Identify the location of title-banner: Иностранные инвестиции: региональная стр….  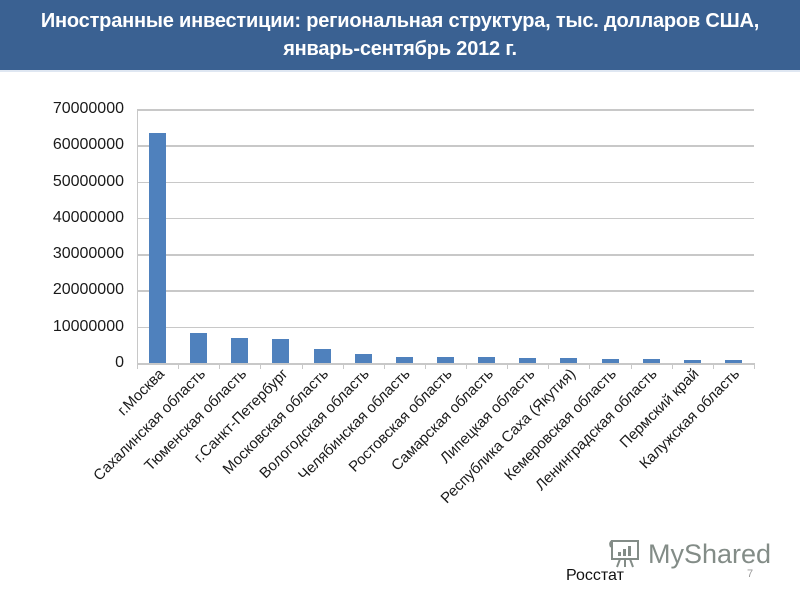
(400, 36).